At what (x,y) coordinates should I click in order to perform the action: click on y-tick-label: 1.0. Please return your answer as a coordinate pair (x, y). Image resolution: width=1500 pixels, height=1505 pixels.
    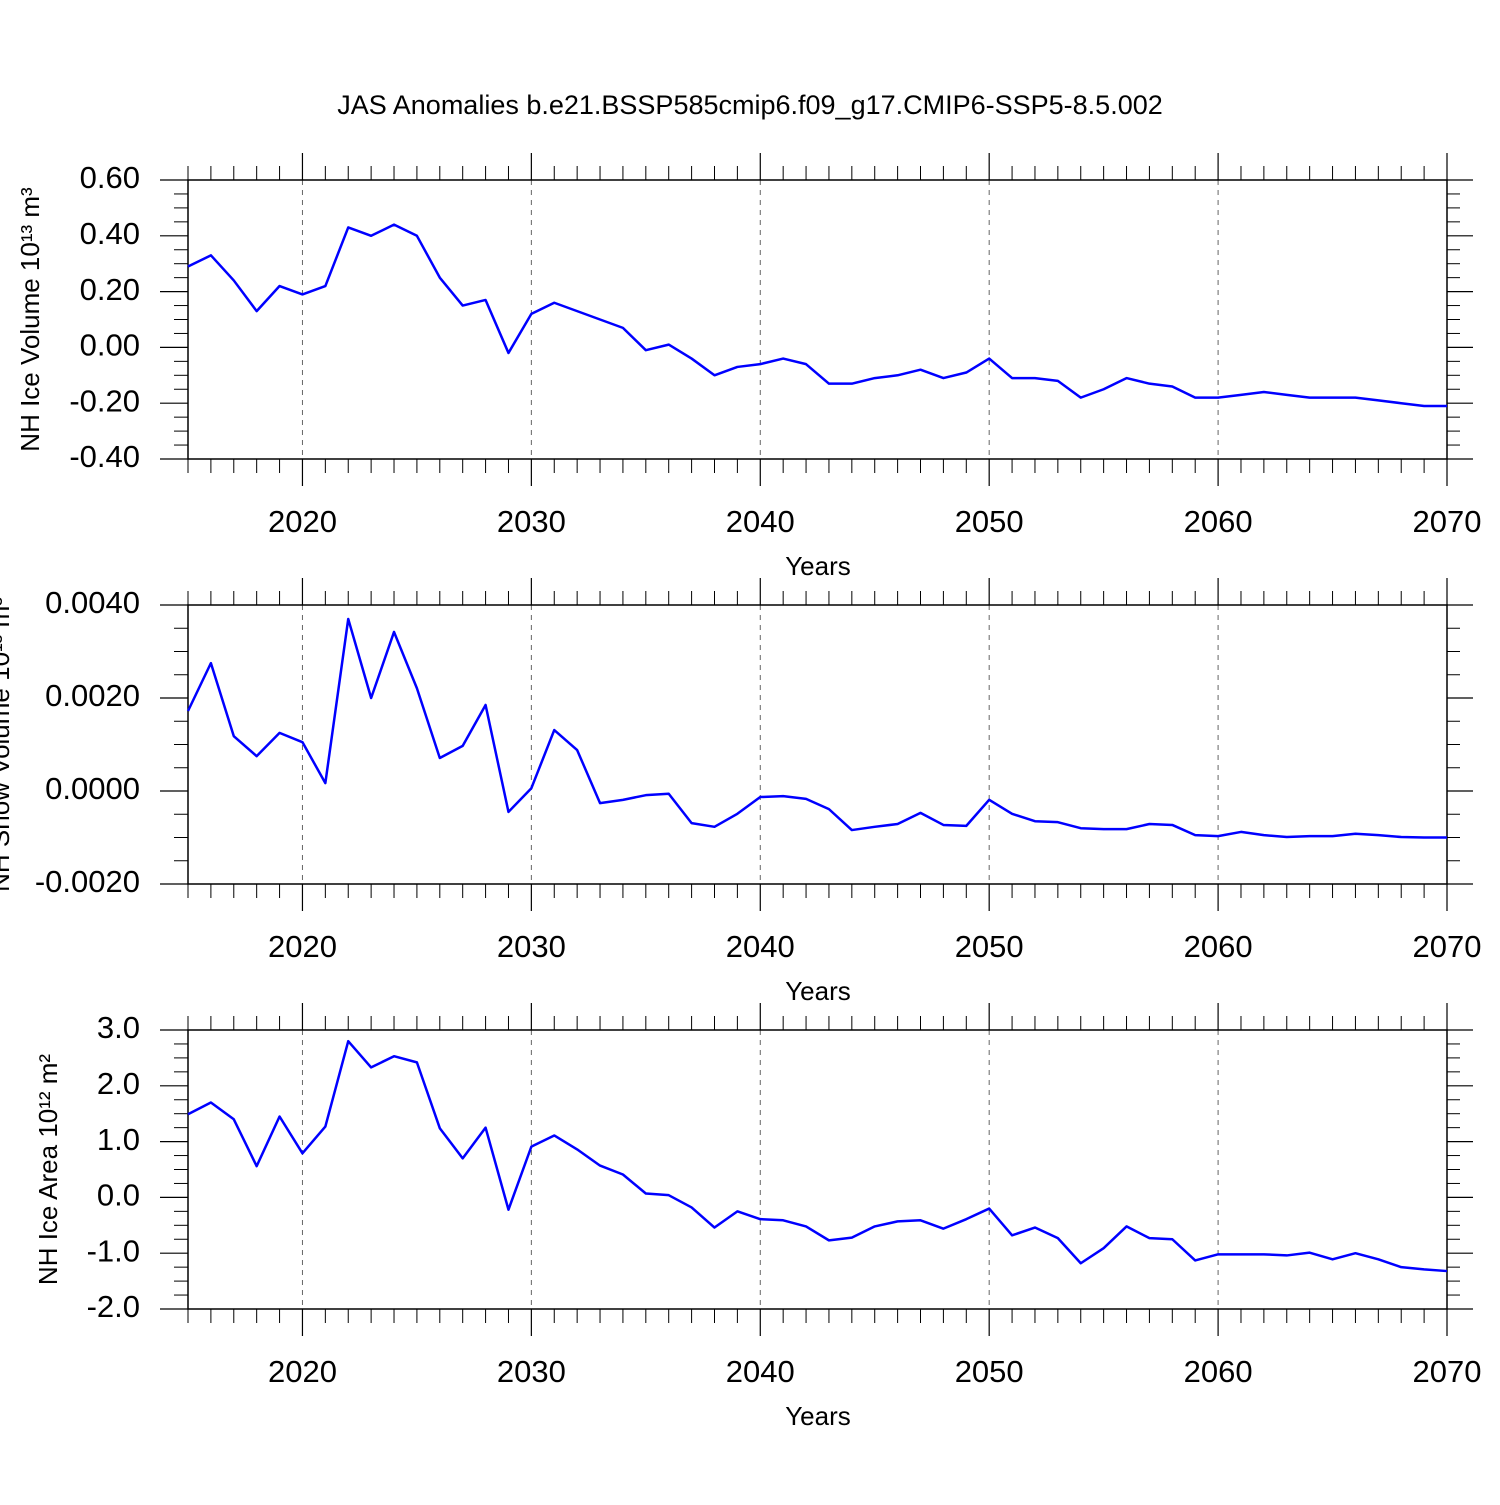
    Looking at the image, I should click on (118, 1139).